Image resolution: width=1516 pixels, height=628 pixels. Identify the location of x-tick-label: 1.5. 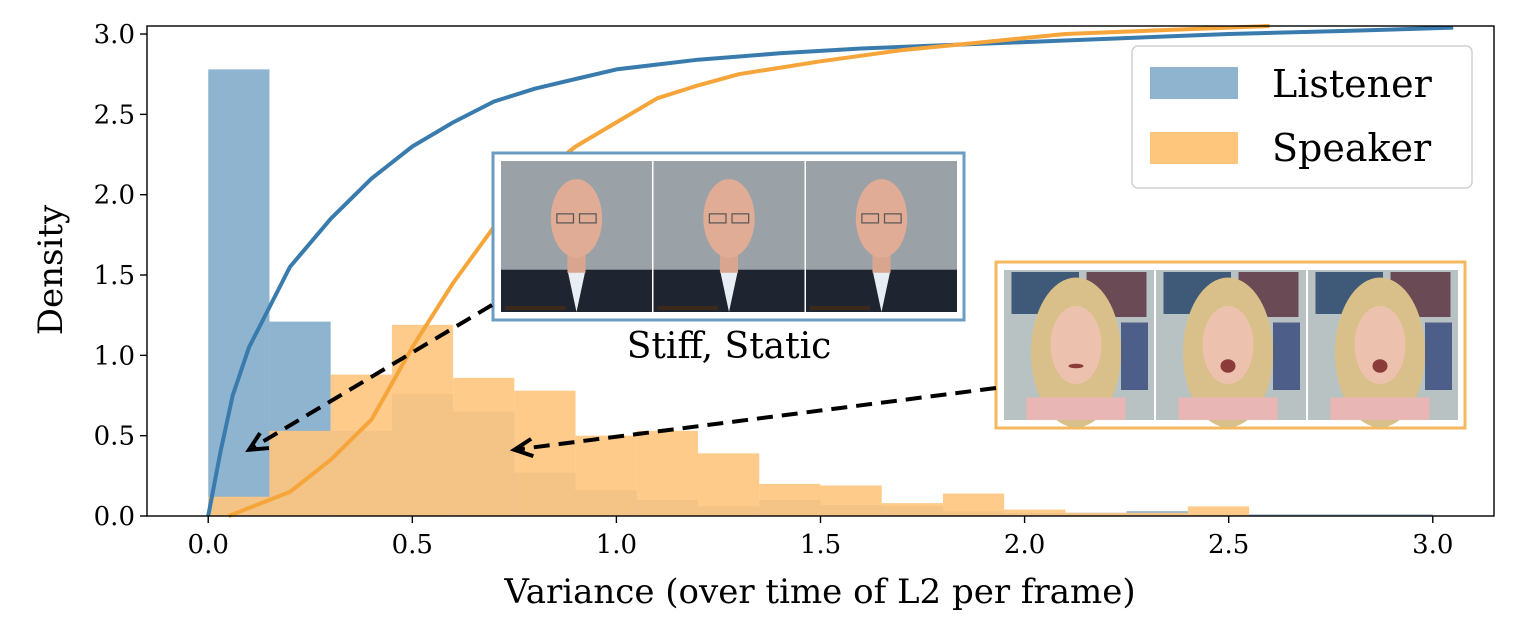
(820, 545).